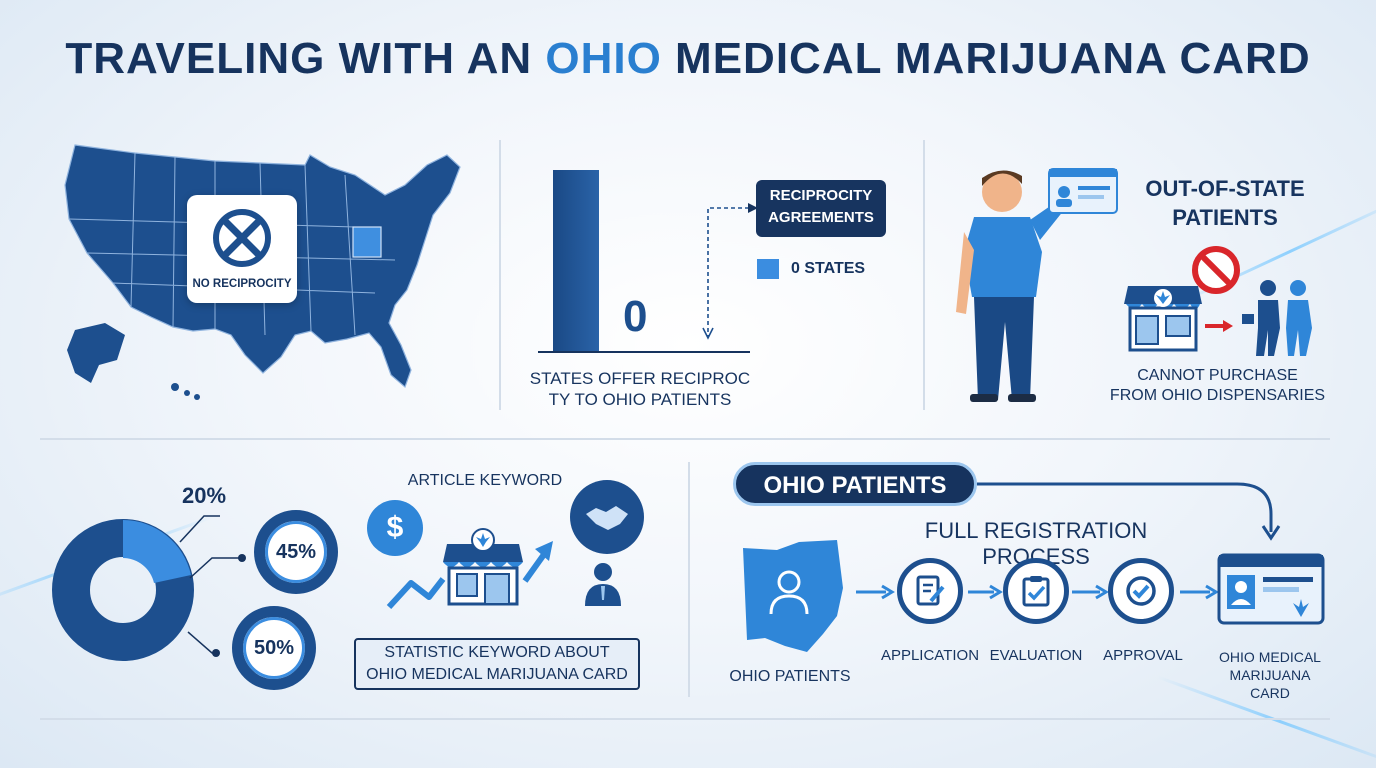 Image resolution: width=1376 pixels, height=768 pixels. What do you see at coordinates (576, 261) in the screenshot?
I see `zero-bar` at bounding box center [576, 261].